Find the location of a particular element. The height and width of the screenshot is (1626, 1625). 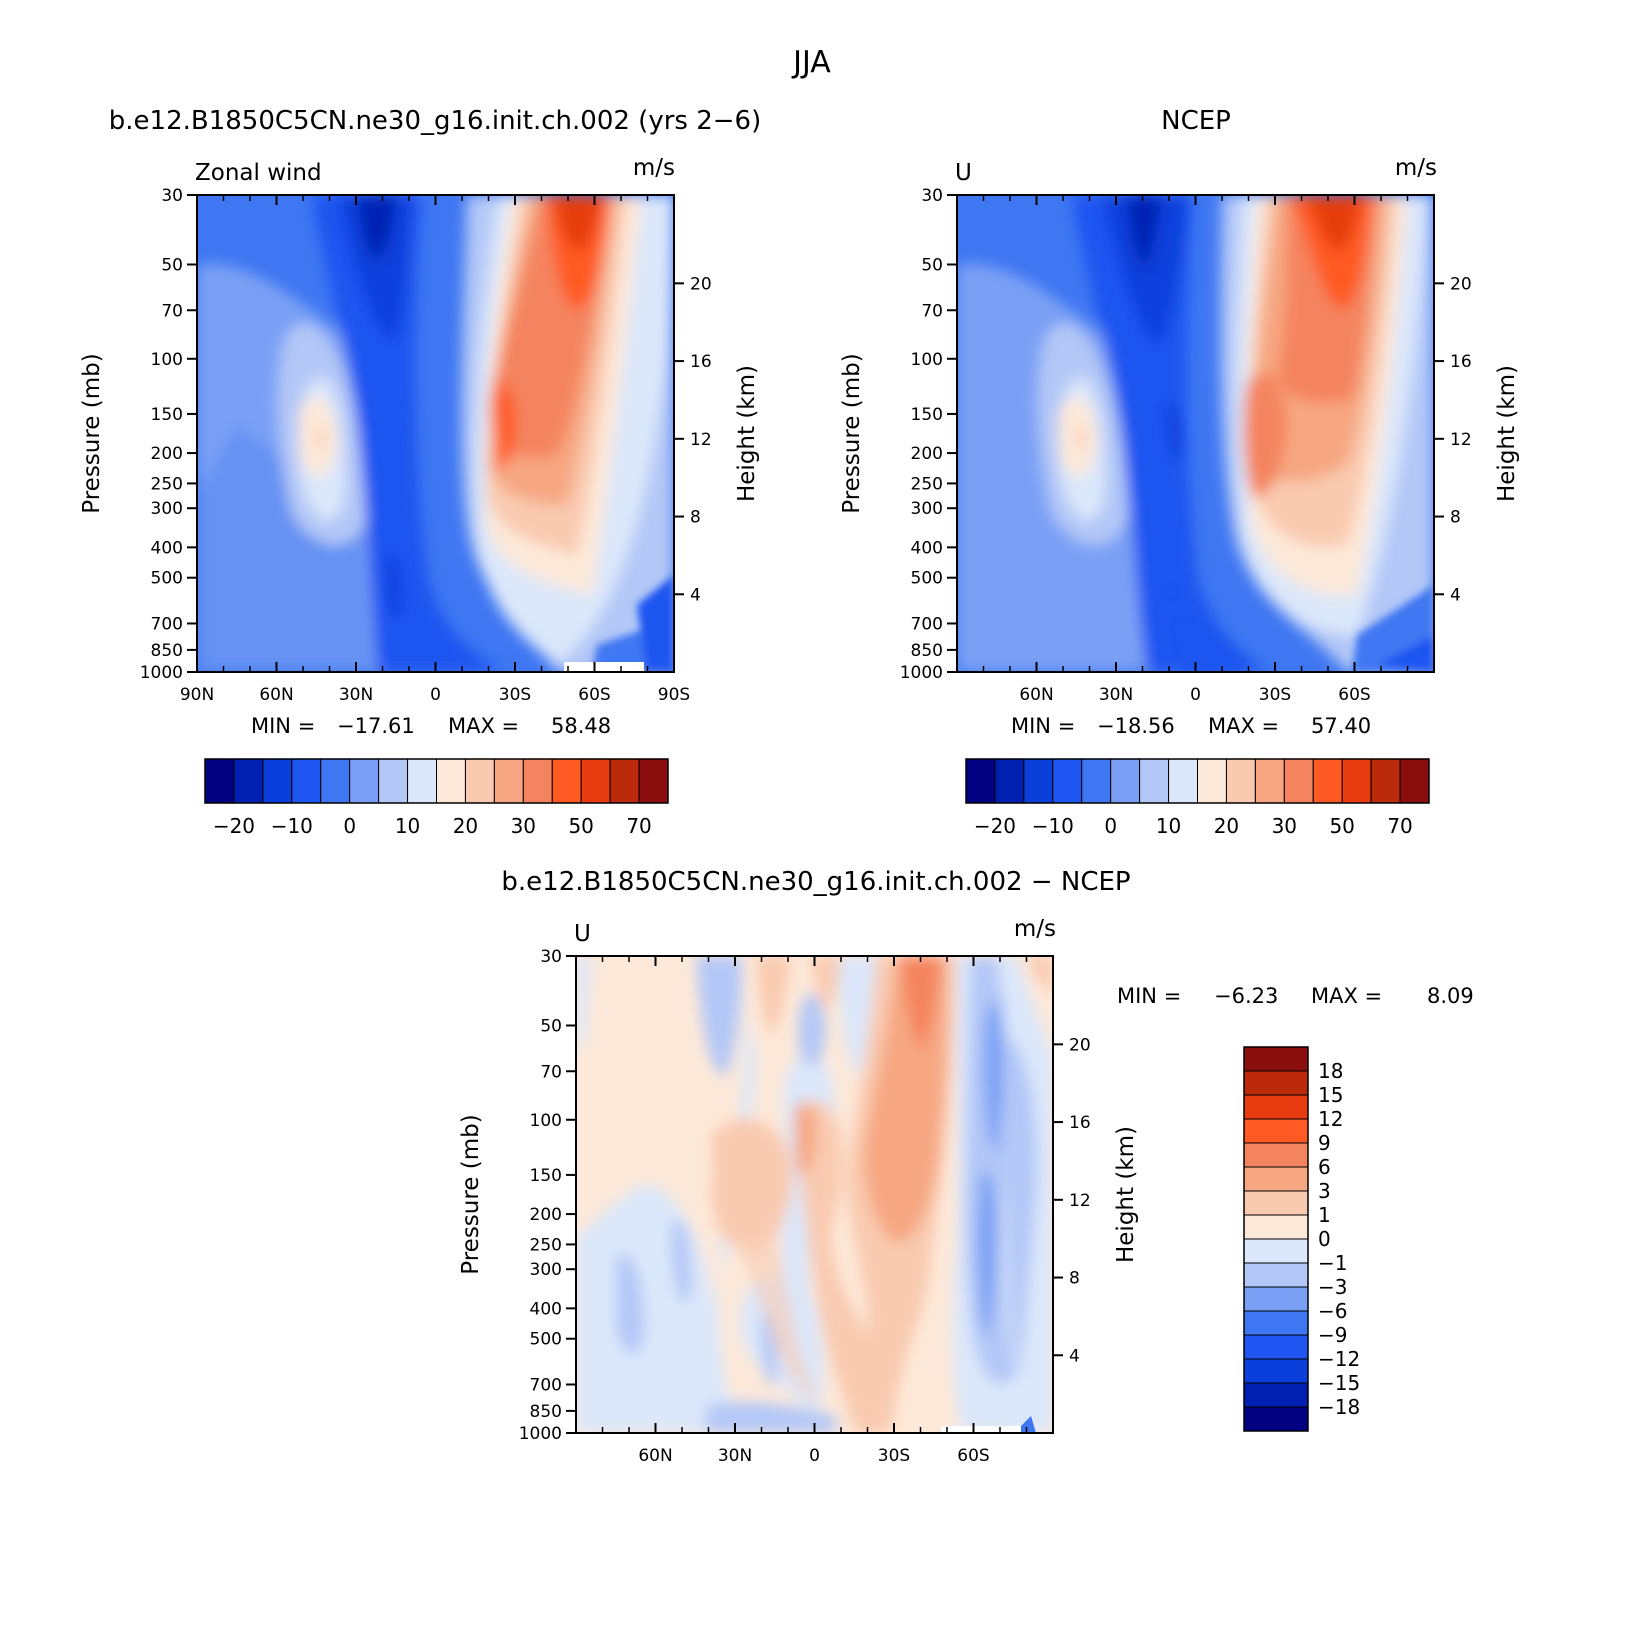

colorbar-label: 18 is located at coordinates (1330, 1071).